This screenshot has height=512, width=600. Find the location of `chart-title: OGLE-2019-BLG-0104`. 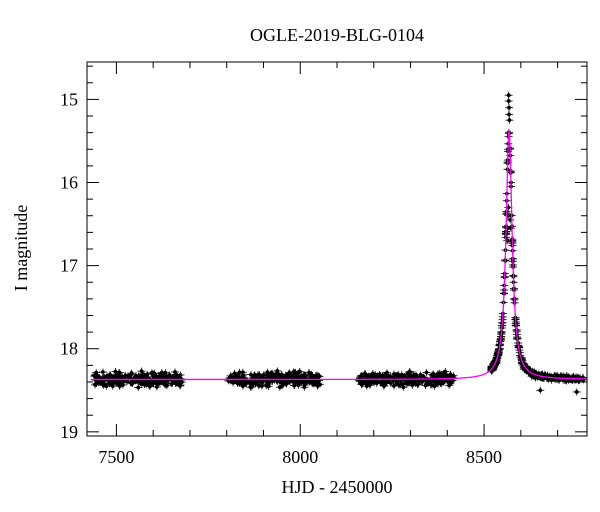

chart-title: OGLE-2019-BLG-0104 is located at coordinates (337, 35).